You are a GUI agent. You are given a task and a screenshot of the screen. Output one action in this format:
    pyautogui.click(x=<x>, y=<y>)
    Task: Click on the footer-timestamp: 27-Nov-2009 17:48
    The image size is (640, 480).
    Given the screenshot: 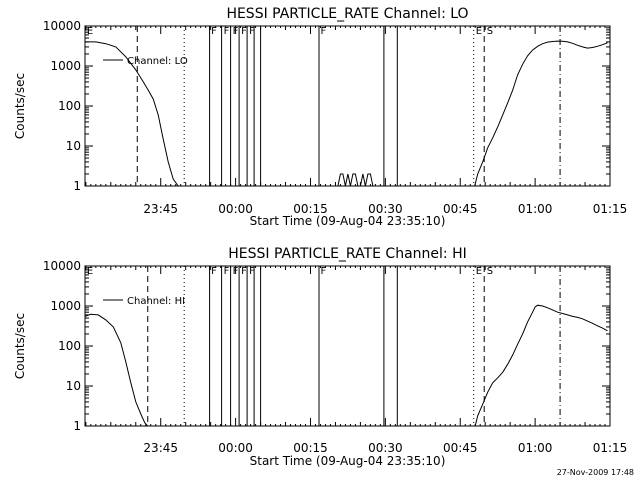 What is the action you would take?
    pyautogui.click(x=595, y=472)
    